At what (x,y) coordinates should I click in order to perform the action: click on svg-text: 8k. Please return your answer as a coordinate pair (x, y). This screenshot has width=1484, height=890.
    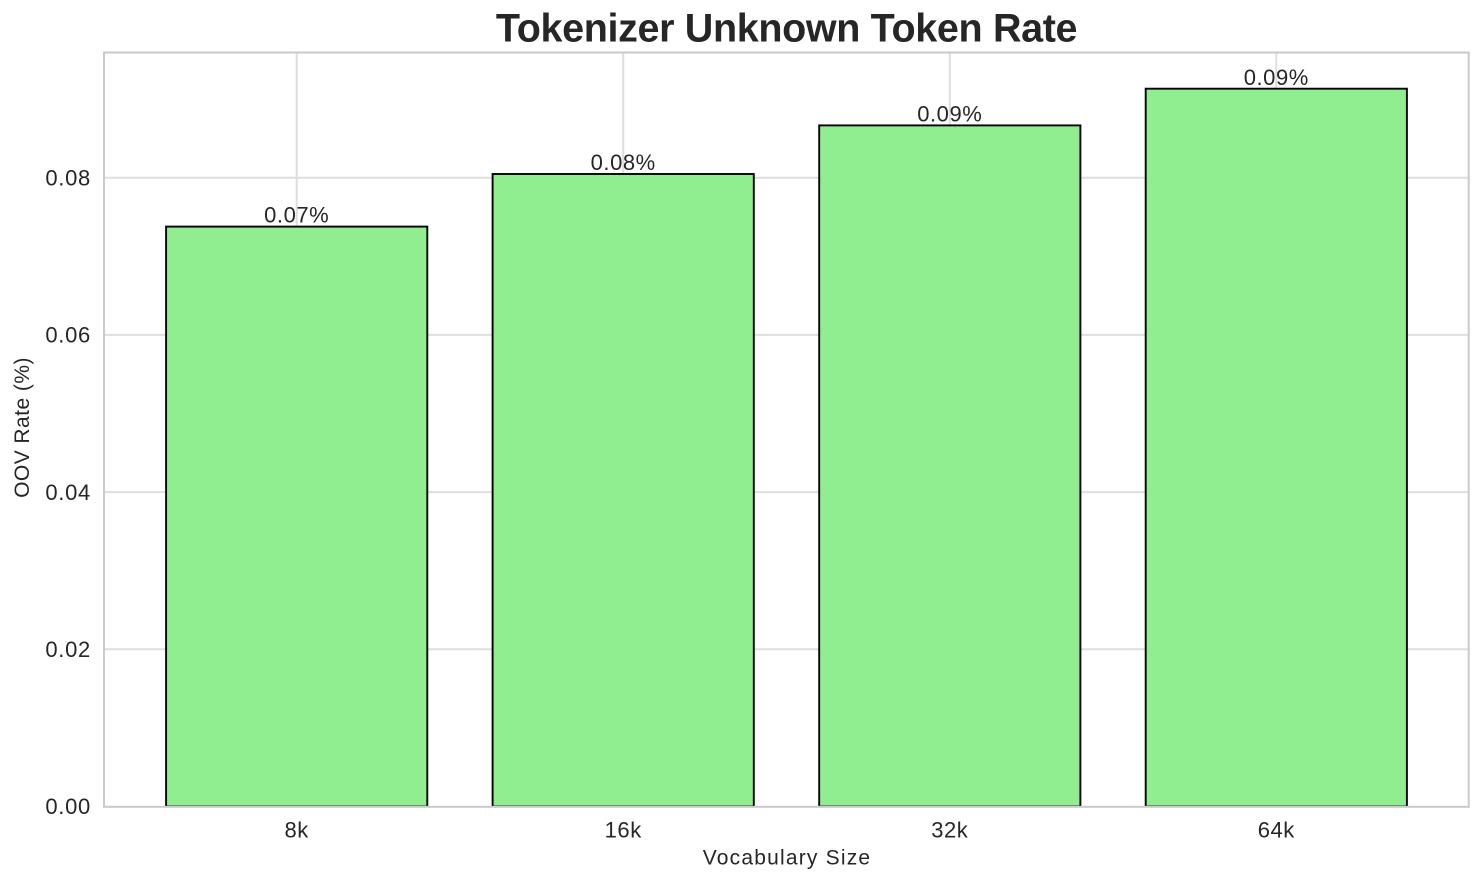
    Looking at the image, I should click on (297, 830).